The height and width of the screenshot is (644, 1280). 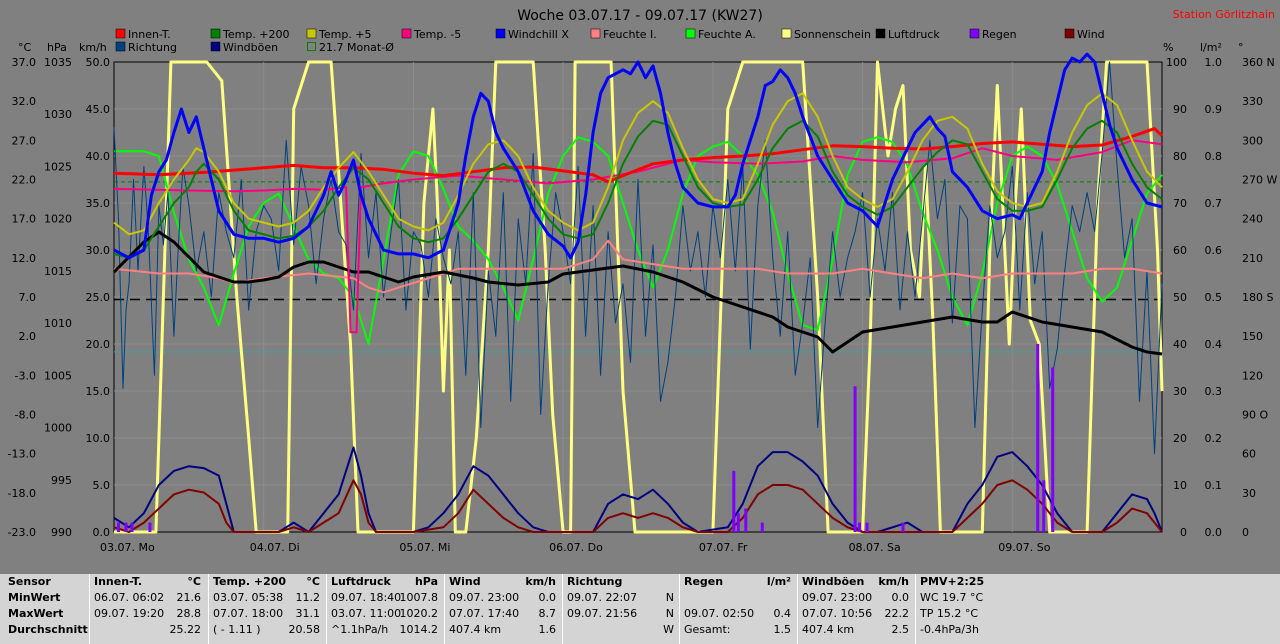 I want to click on stats-column-regen: Regen l/m² 09.07. 02:50 0.4 Gesamt: 1.5, so click(x=737, y=609).